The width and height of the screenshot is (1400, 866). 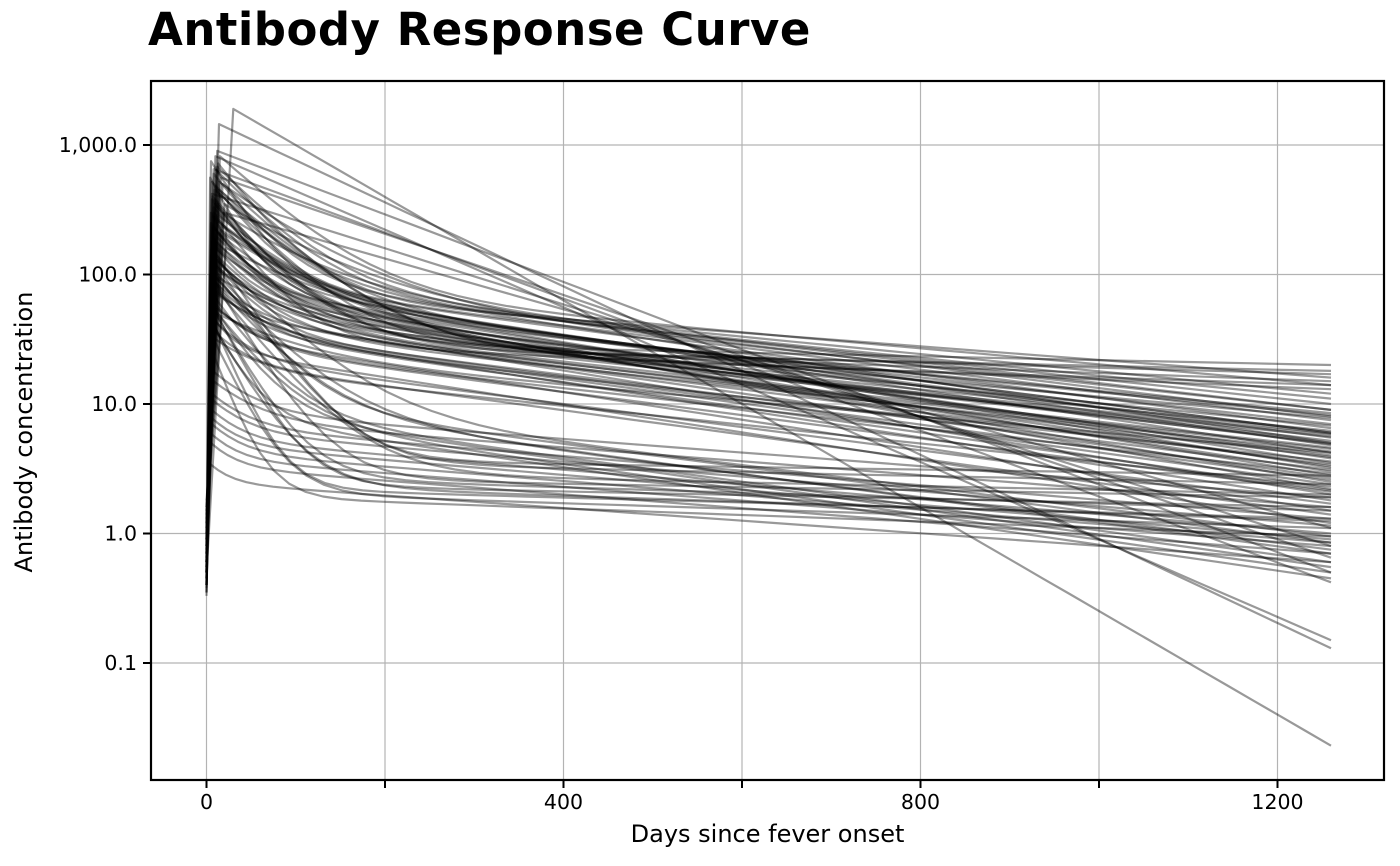 I want to click on x-tick-label: 0, so click(x=206, y=802).